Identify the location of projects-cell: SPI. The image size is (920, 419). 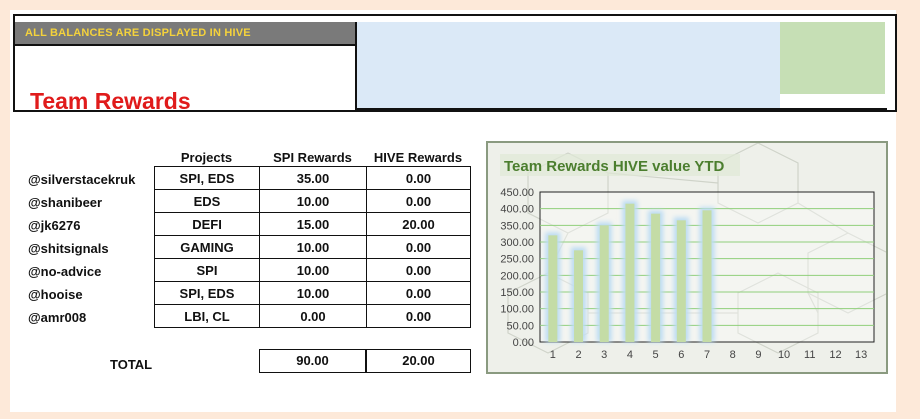
(207, 270).